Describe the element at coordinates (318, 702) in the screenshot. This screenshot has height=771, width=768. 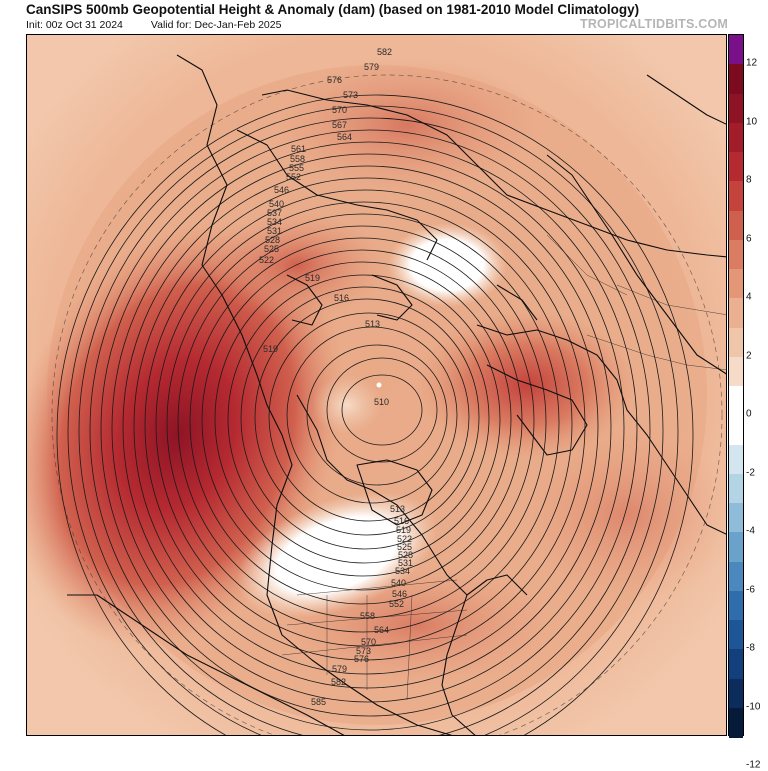
I see `contour-label: 585` at that location.